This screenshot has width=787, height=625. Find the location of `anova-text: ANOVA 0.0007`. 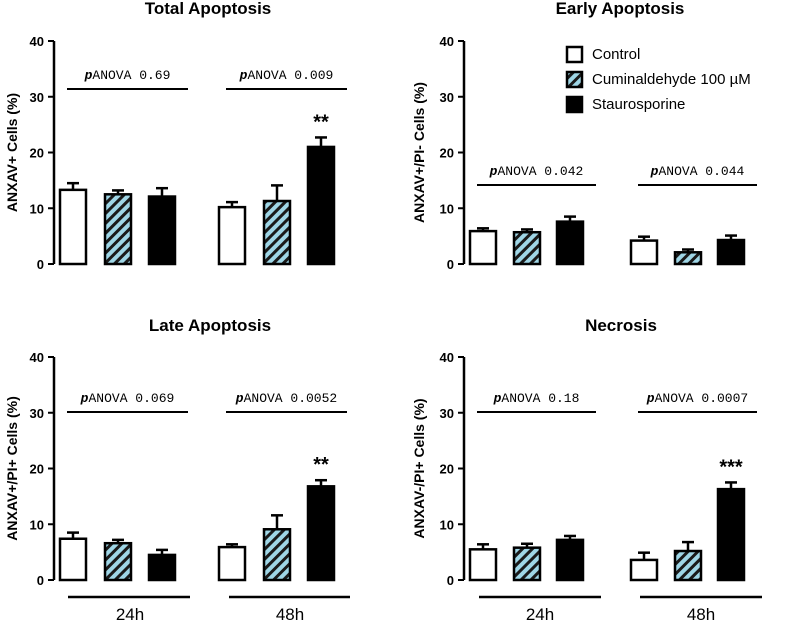

anova-text: ANOVA 0.0007 is located at coordinates (702, 398).